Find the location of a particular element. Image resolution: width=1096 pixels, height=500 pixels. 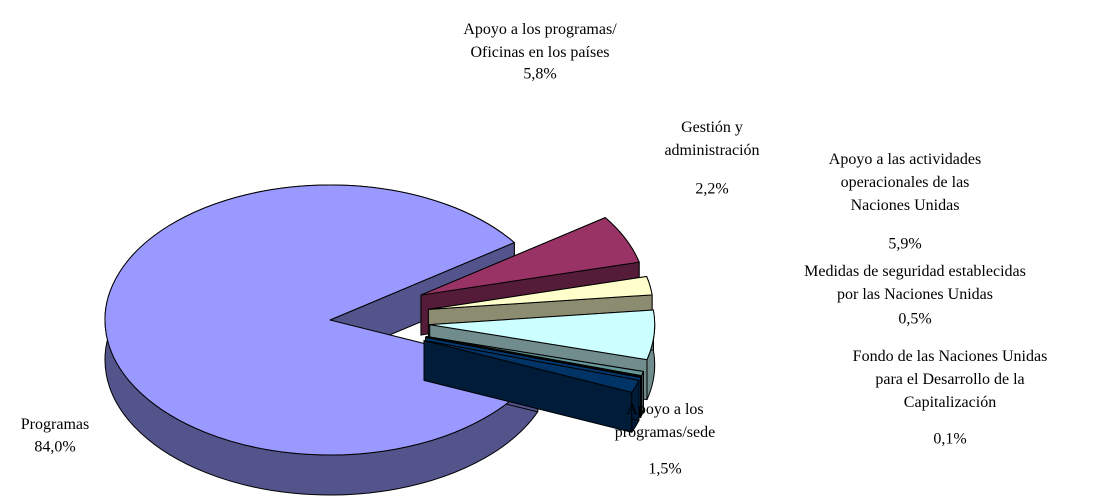

value-label: 1,5% is located at coordinates (664, 469).